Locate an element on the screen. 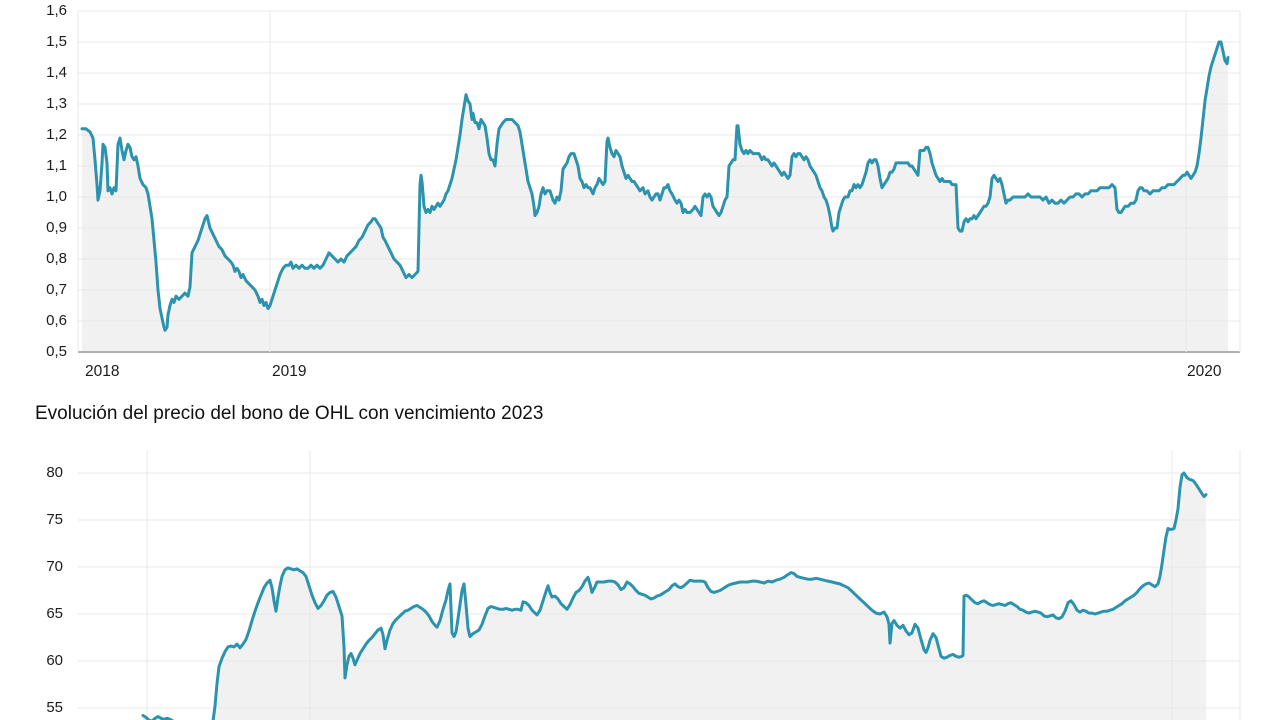 Image resolution: width=1280 pixels, height=720 pixels. y-tick-label: 1,4 is located at coordinates (56, 72).